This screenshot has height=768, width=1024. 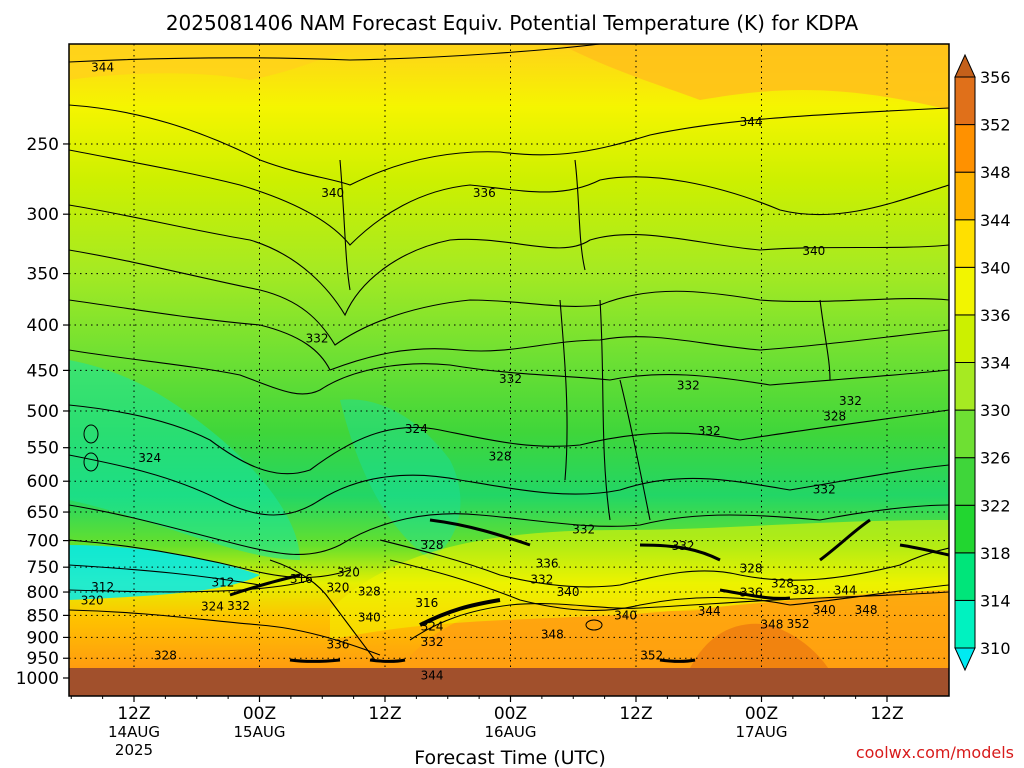 I want to click on y-tick-label: 750, so click(x=43, y=568).